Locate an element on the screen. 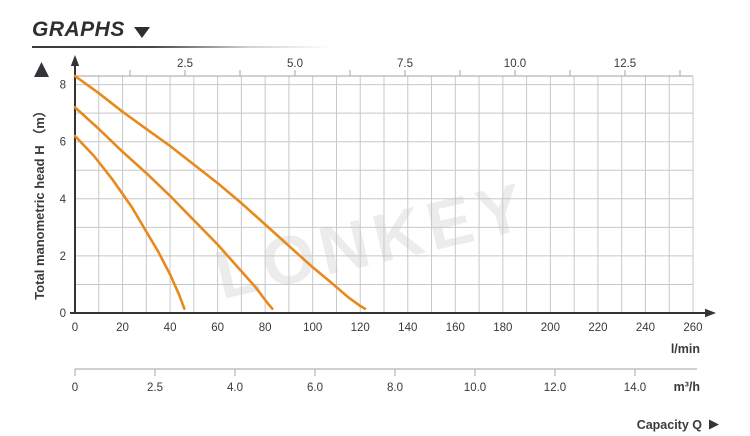 This screenshot has width=750, height=436. lmin-tick-label: 180 is located at coordinates (502, 328).